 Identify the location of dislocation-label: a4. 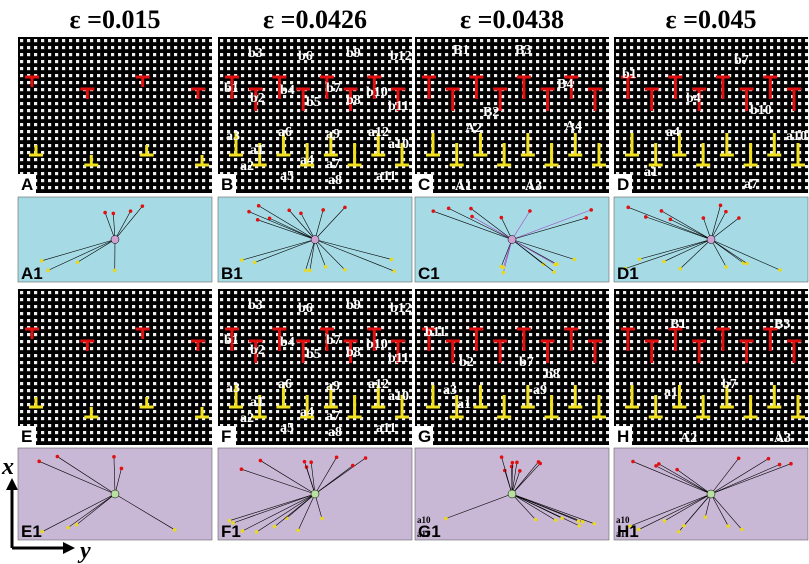
(673, 132).